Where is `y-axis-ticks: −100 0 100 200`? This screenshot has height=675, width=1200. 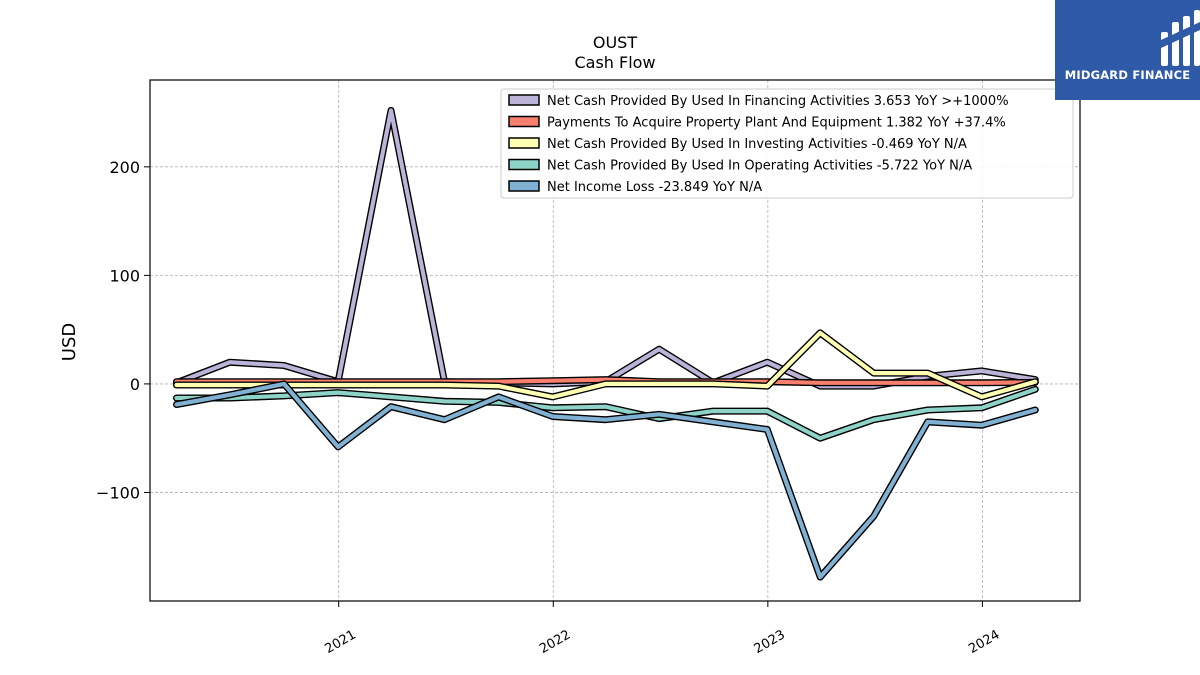
y-axis-ticks: −100 0 100 200 is located at coordinates (123, 330).